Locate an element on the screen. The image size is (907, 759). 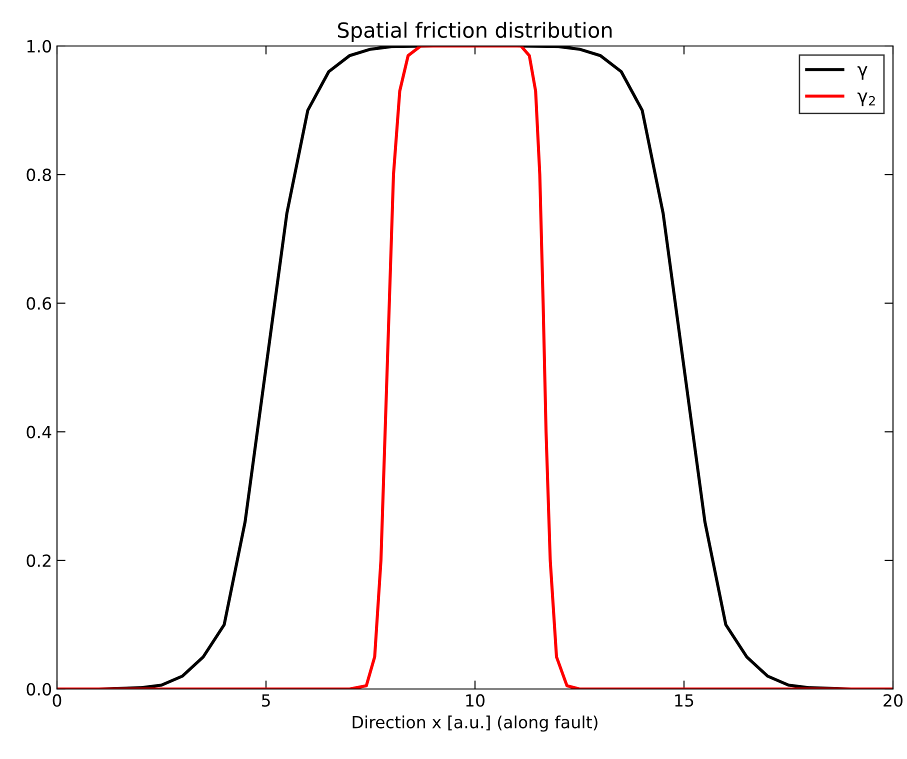
y-tick-label: 0.4 is located at coordinates (39, 432).